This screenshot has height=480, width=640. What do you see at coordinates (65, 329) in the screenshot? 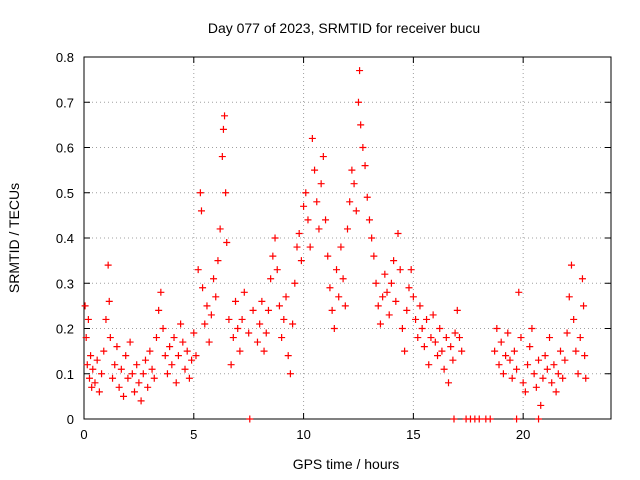
I see `y-tick-label: 0.2` at bounding box center [65, 329].